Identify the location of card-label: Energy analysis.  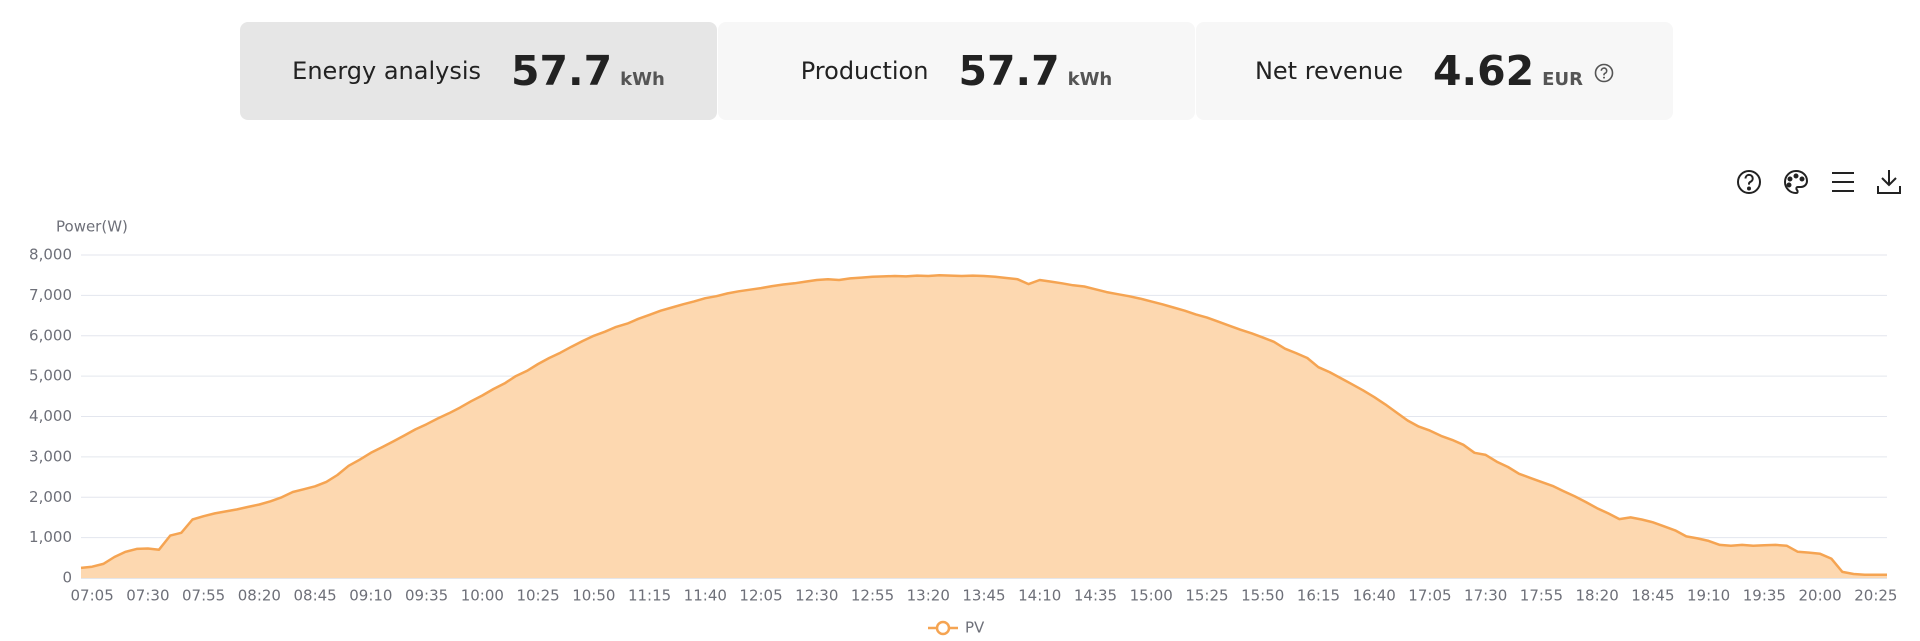
(386, 71).